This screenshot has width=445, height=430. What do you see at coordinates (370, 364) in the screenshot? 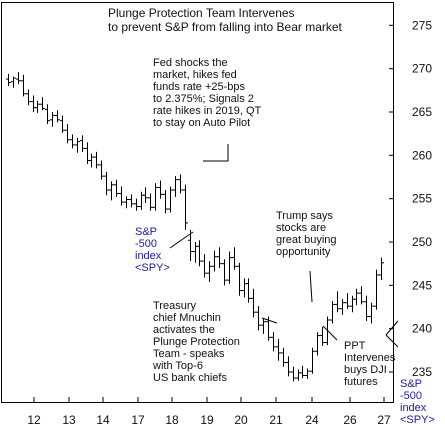
I see `annotation-ppt: PPT Intervenes buys DJI futures` at bounding box center [370, 364].